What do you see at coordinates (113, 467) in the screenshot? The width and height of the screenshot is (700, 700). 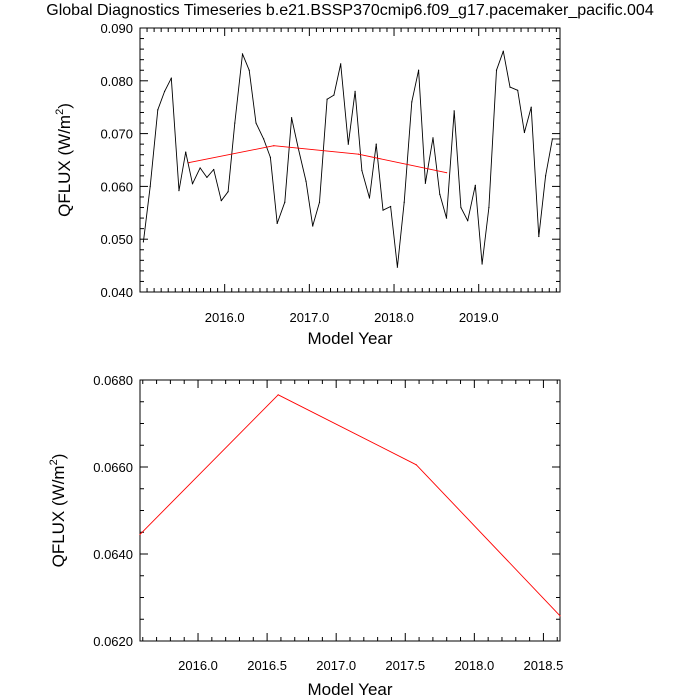 I see `y-tick-label: 0.0660` at bounding box center [113, 467].